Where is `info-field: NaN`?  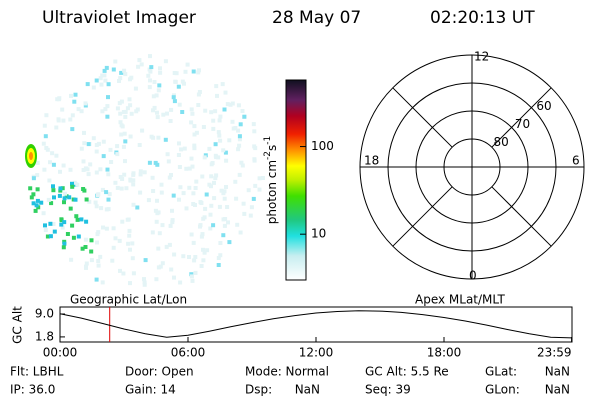
info-field: NaN is located at coordinates (557, 390).